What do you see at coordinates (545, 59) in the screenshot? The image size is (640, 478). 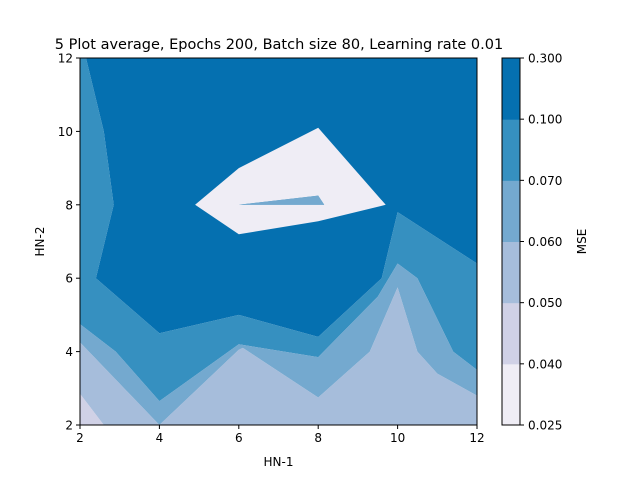 I see `colorbar-tick-label: 0.300` at bounding box center [545, 59].